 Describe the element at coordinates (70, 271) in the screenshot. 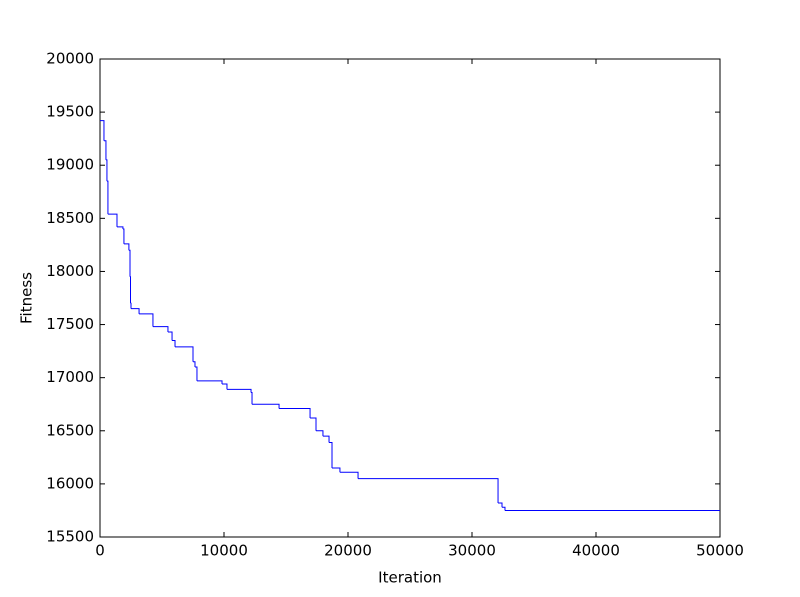

I see `y-tick-label: 18000` at that location.